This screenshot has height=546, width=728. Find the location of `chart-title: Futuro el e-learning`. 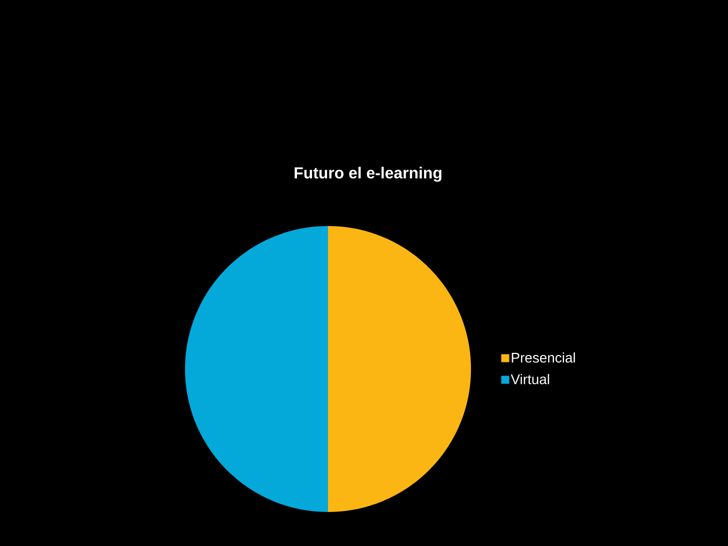

chart-title: Futuro el e-learning is located at coordinates (368, 174).